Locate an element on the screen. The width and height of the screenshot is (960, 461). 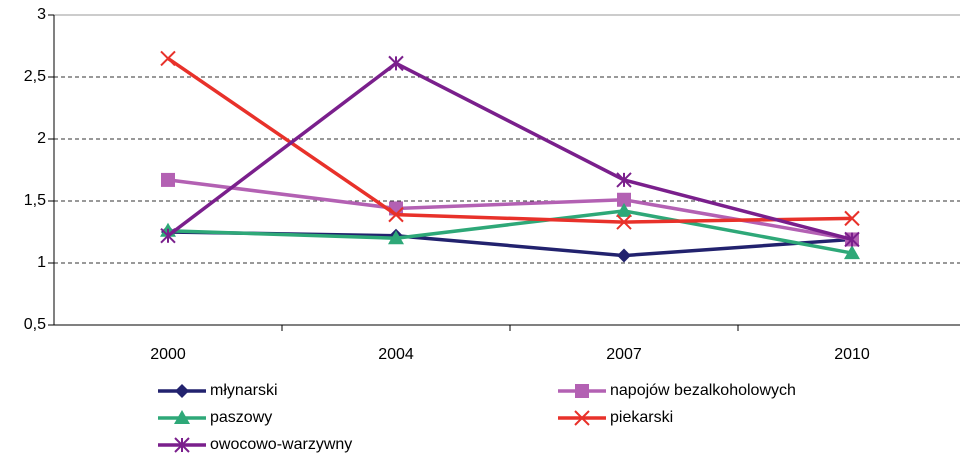
y-tick-label: 3 is located at coordinates (41, 14).